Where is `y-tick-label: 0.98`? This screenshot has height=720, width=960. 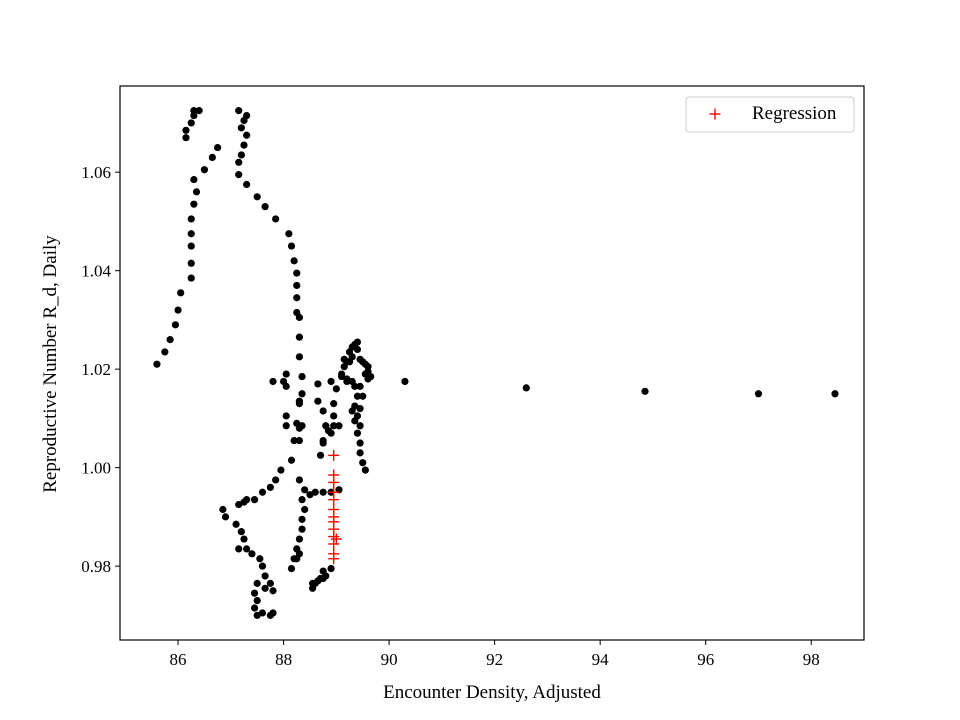
y-tick-label: 0.98 is located at coordinates (96, 566).